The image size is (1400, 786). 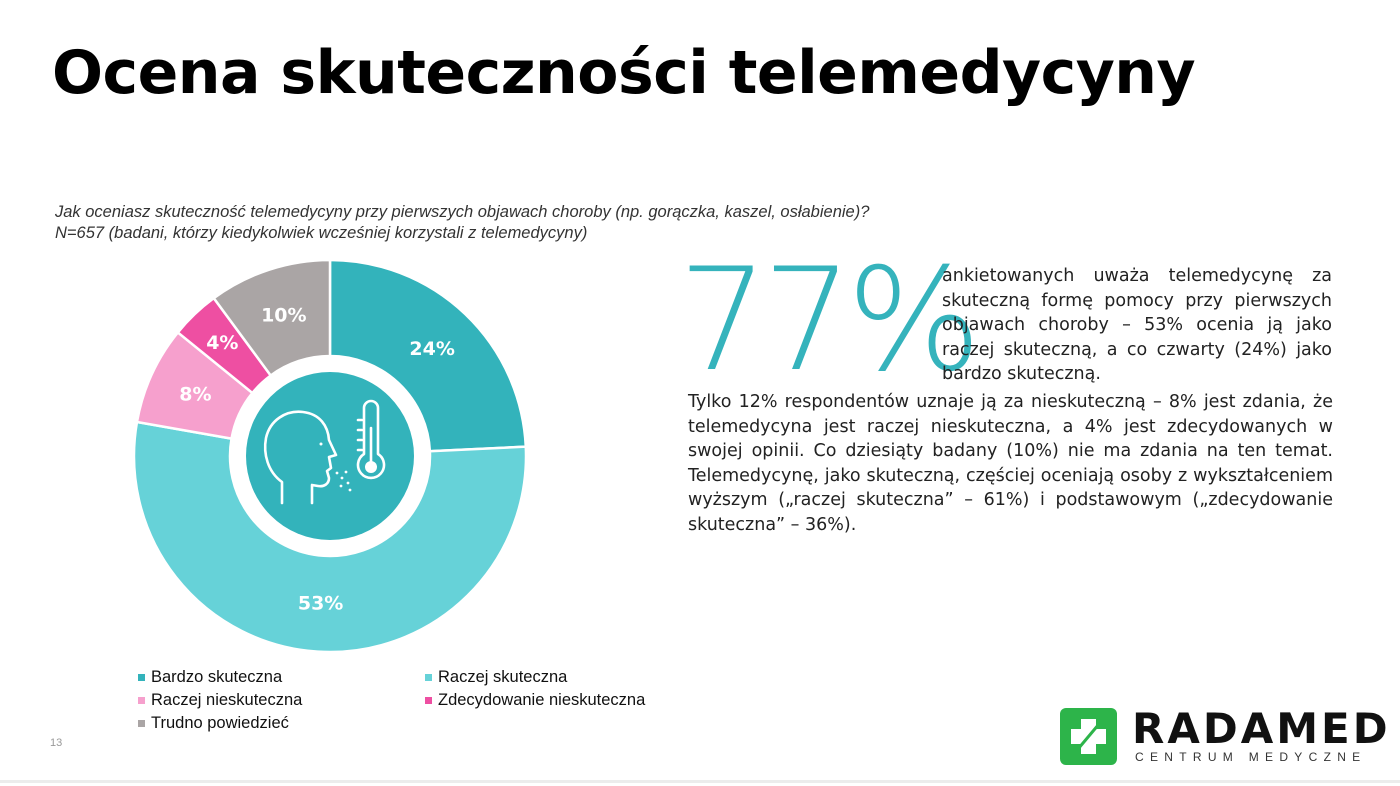 I want to click on radamed-logo: RADAMED CENTRUM MEDYCZNE, so click(x=1224, y=735).